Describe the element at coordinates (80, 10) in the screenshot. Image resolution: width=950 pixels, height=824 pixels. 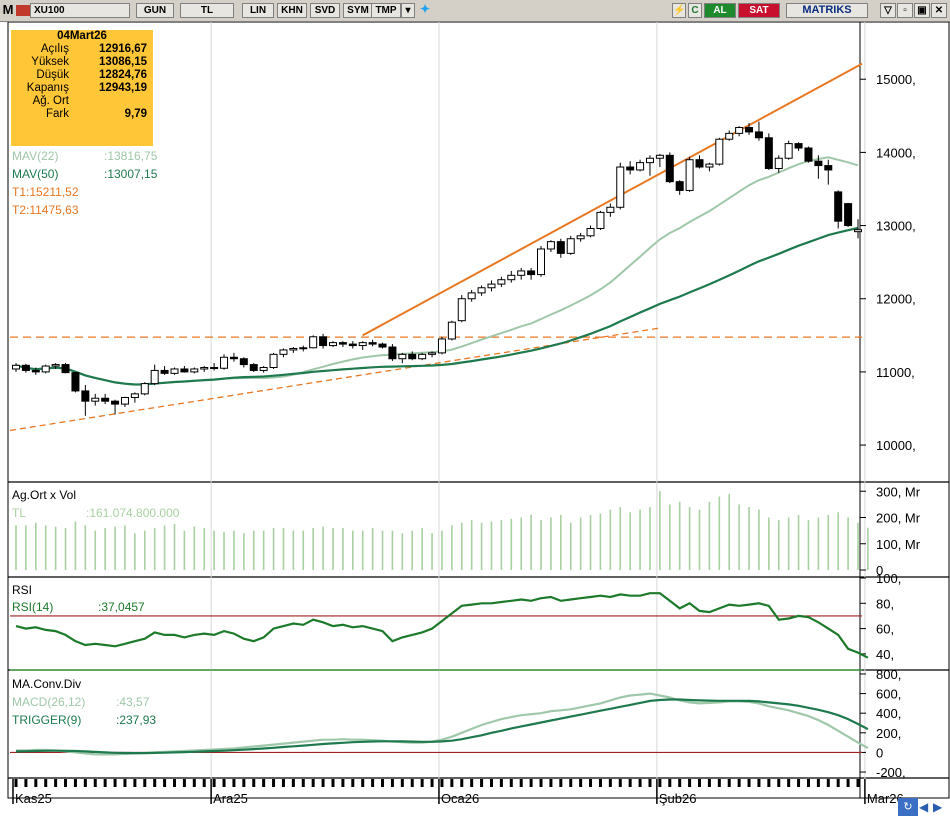
I see `symbol-field: XU100` at that location.